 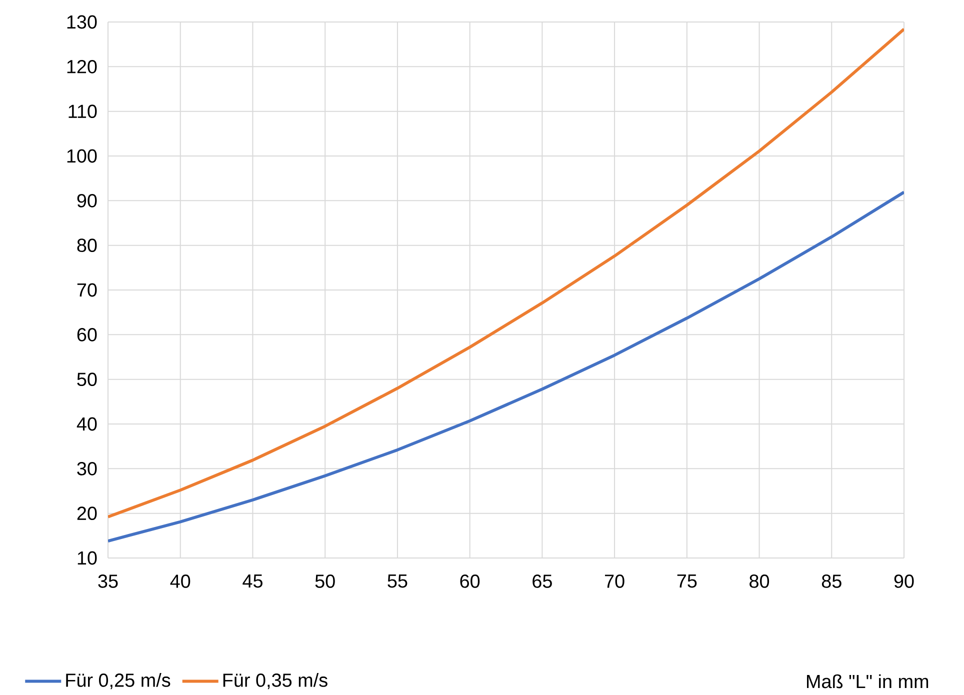 I want to click on x-tick-label: 40, so click(x=180, y=581).